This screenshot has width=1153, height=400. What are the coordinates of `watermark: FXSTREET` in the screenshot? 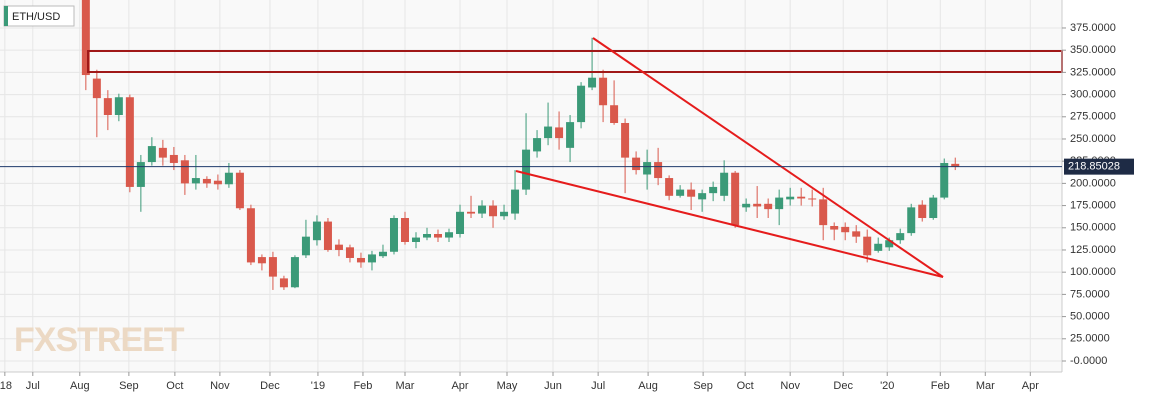 It's located at (99, 340).